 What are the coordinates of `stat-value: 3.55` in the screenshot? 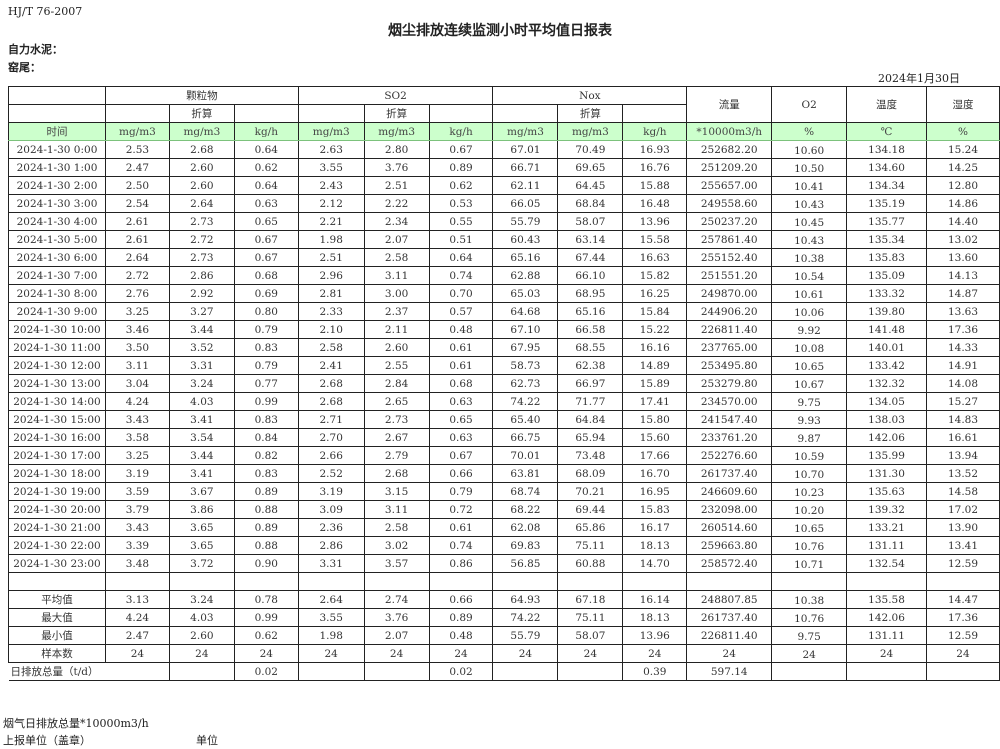 It's located at (331, 617).